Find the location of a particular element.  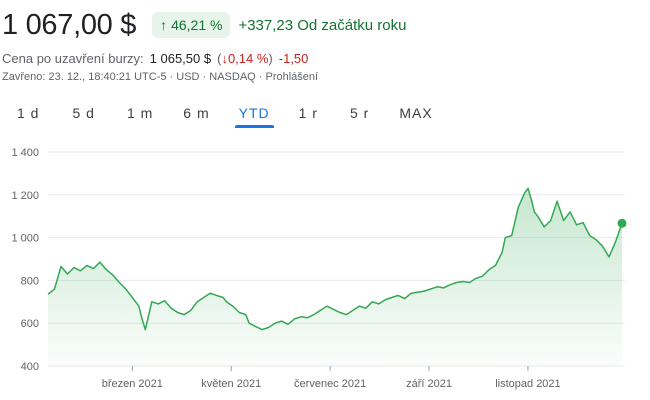

x-tick-label: březen 2021 is located at coordinates (132, 384).